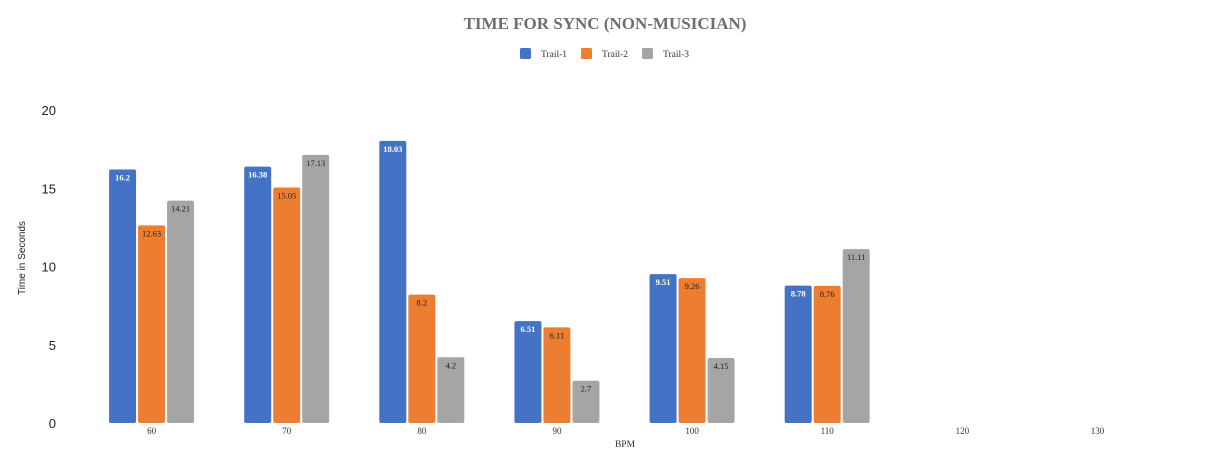 The width and height of the screenshot is (1212, 458). What do you see at coordinates (287, 431) in the screenshot?
I see `x-tick-label: 70` at bounding box center [287, 431].